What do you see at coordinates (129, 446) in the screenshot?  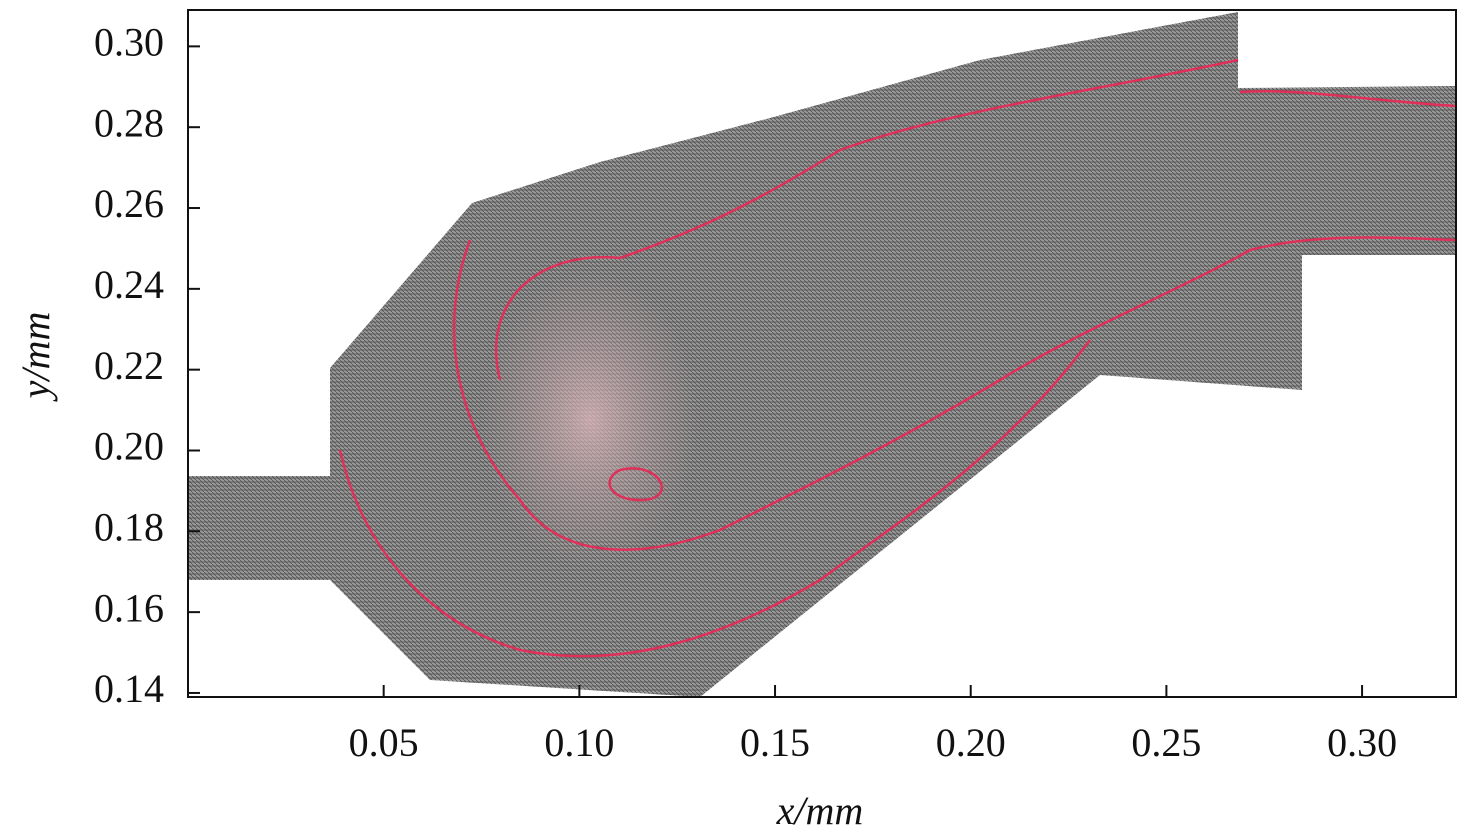 I see `y-tick-label: 0.20` at bounding box center [129, 446].